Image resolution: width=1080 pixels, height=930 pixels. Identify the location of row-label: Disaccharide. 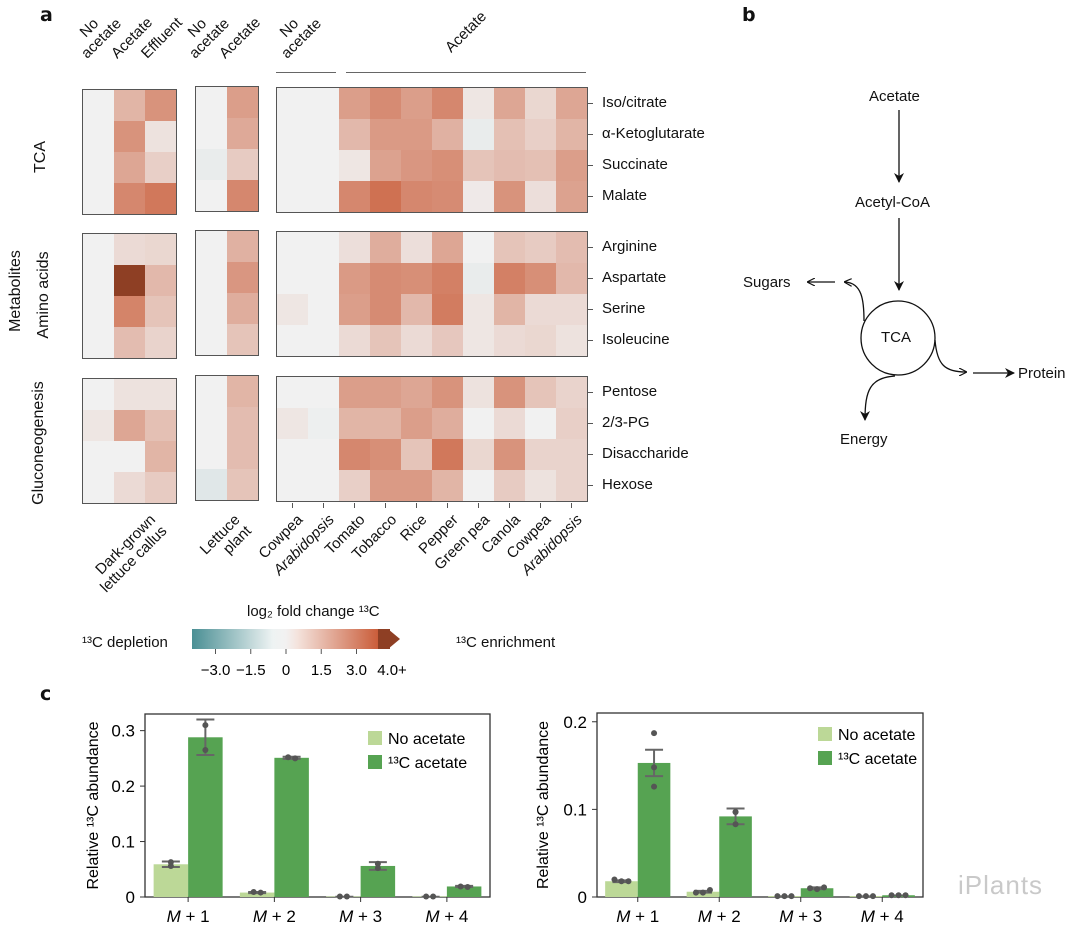
(645, 453).